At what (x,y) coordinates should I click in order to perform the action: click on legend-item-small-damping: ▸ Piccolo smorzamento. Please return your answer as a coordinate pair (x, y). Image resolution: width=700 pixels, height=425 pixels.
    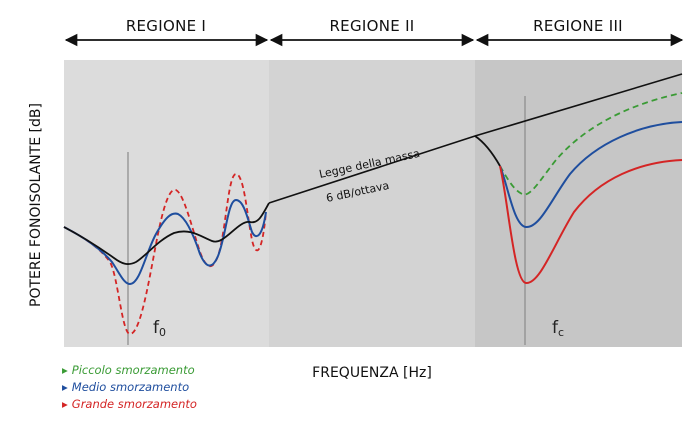
    Looking at the image, I should click on (128, 370).